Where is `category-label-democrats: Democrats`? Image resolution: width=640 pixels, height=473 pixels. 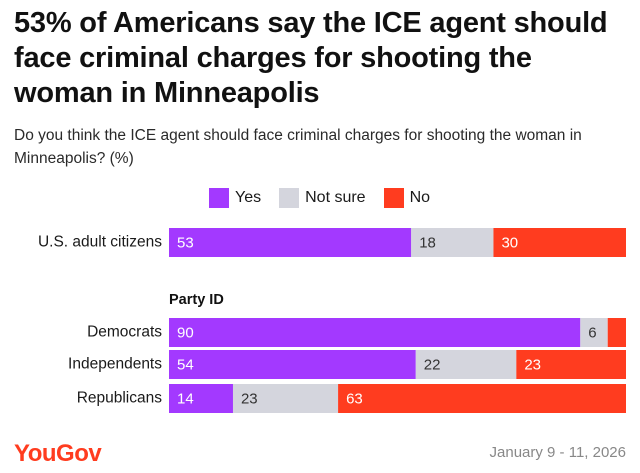 category-label-democrats: Democrats is located at coordinates (124, 332).